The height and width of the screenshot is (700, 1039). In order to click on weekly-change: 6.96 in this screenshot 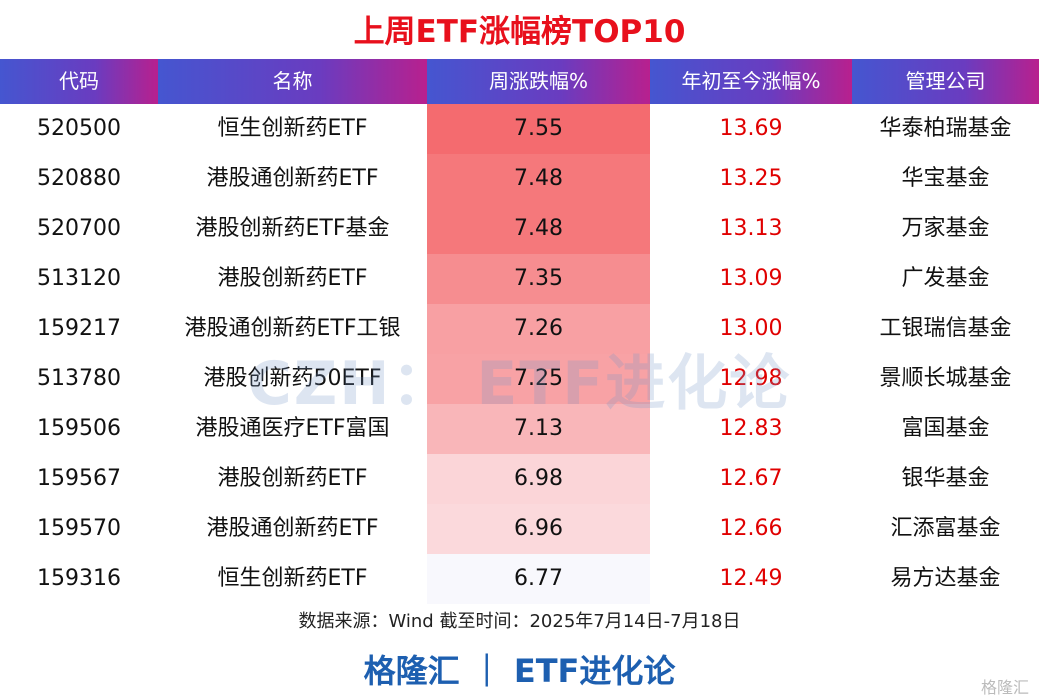, I will do `click(538, 529)`.